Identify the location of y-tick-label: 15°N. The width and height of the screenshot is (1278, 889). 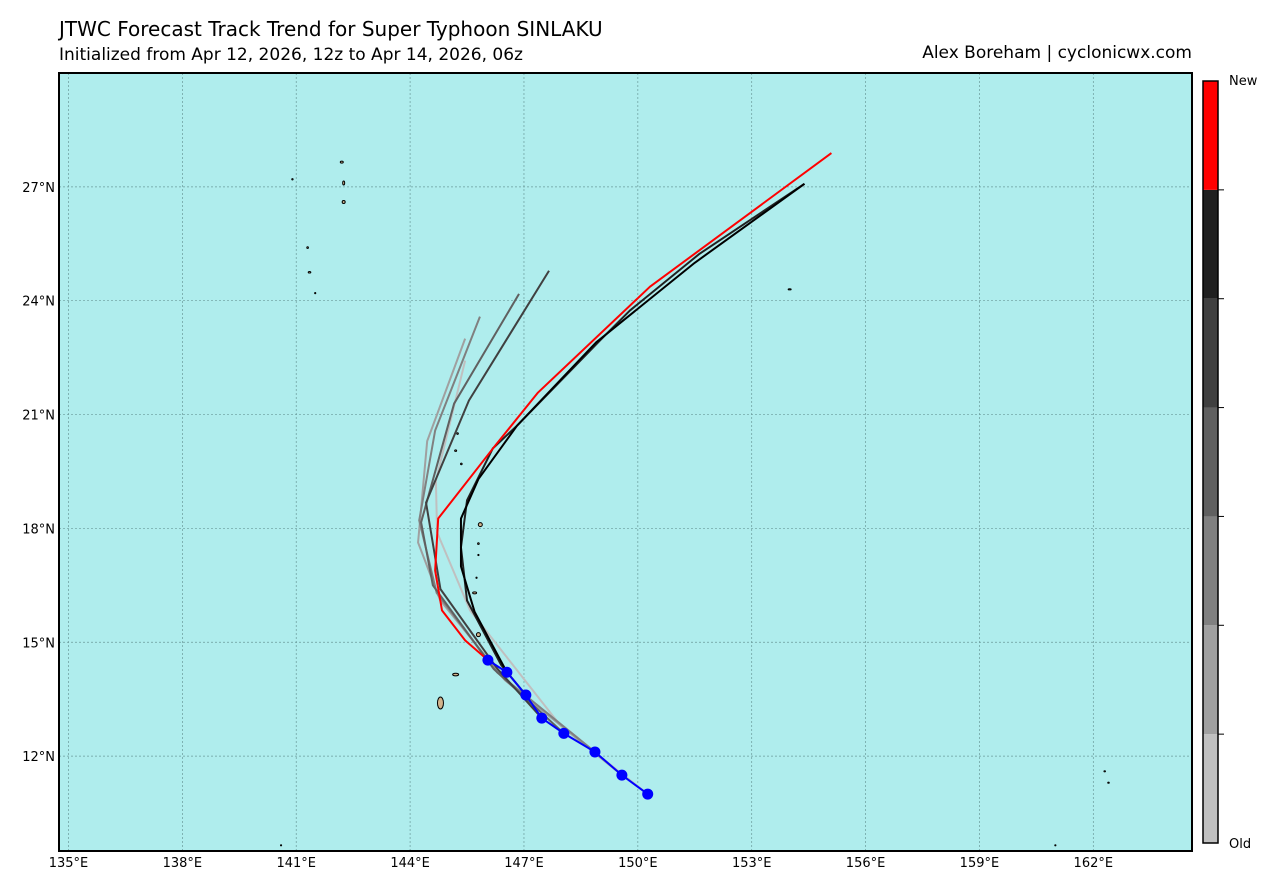
(38, 643).